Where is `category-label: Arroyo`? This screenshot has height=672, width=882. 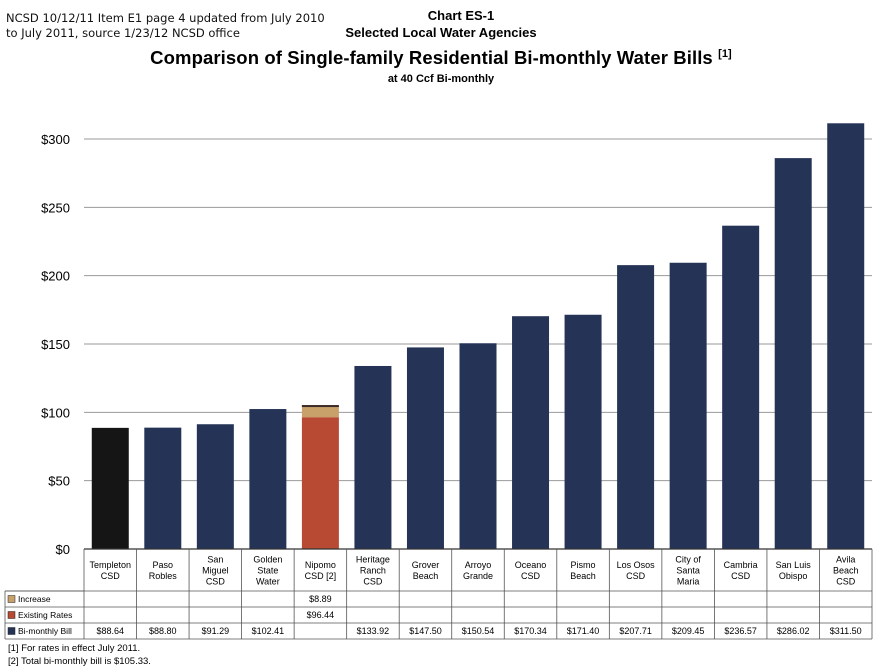
category-label: Arroyo is located at coordinates (478, 565).